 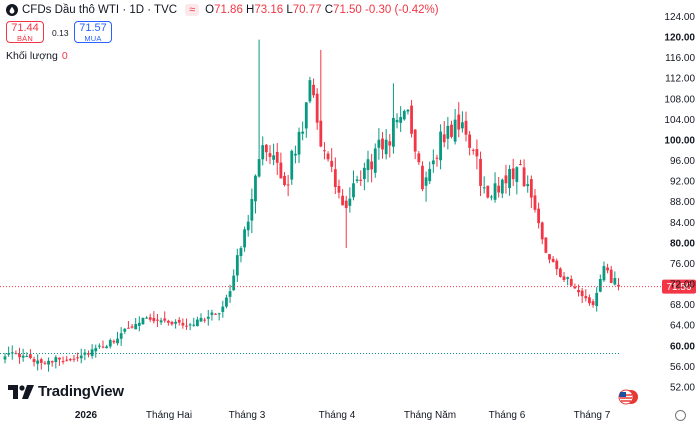 I want to click on volume-legend: Khối lượng 0, so click(x=37, y=56).